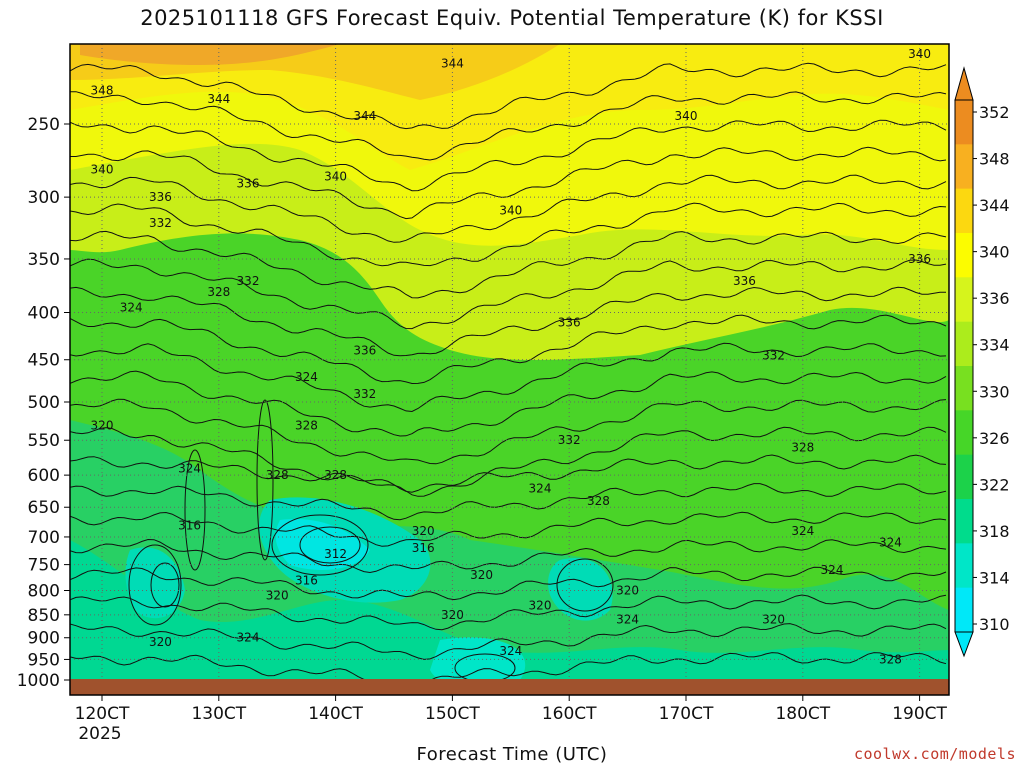 The height and width of the screenshot is (768, 1024). I want to click on y-tick-label: 700, so click(44, 538).